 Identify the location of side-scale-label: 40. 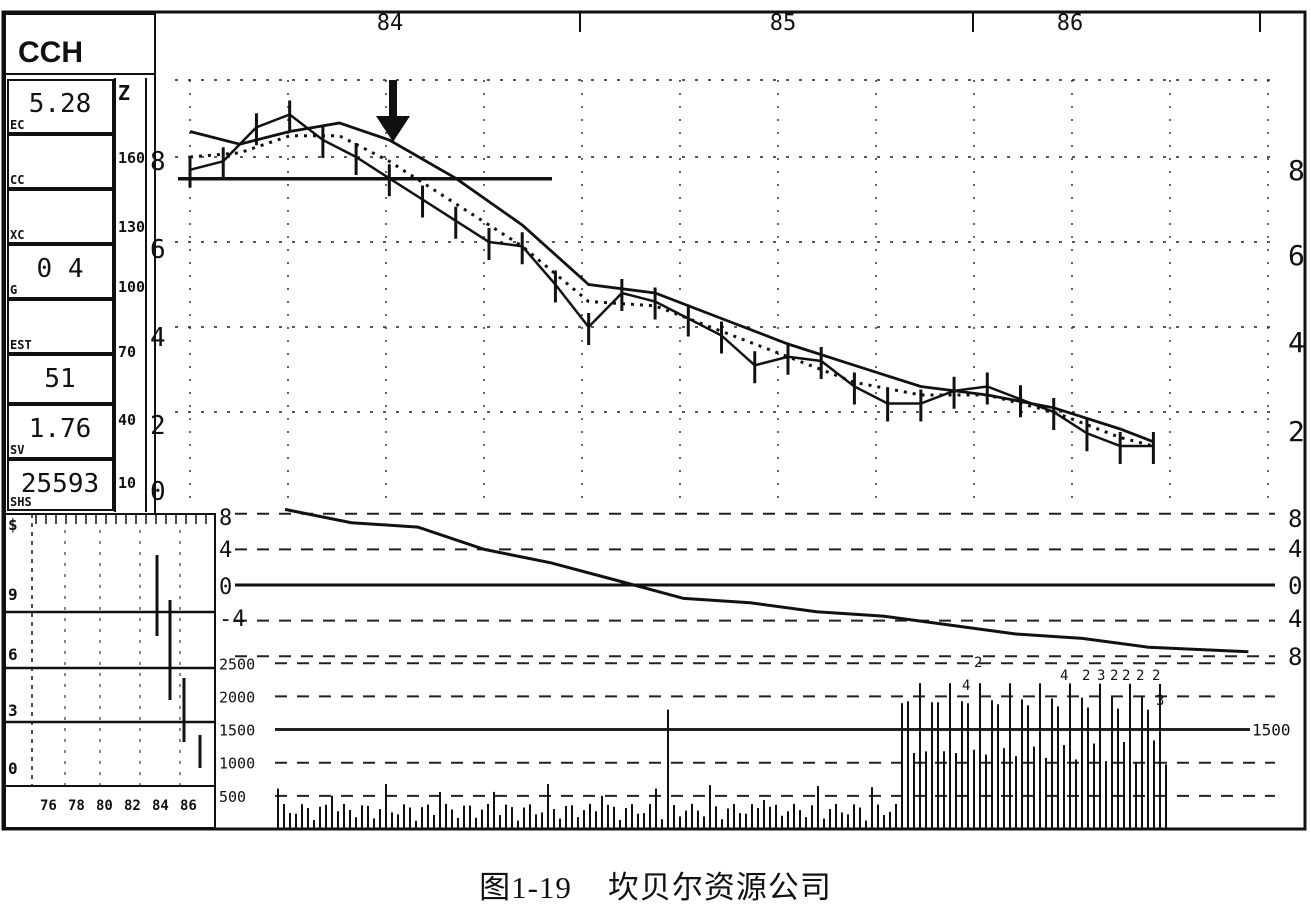
(127, 420).